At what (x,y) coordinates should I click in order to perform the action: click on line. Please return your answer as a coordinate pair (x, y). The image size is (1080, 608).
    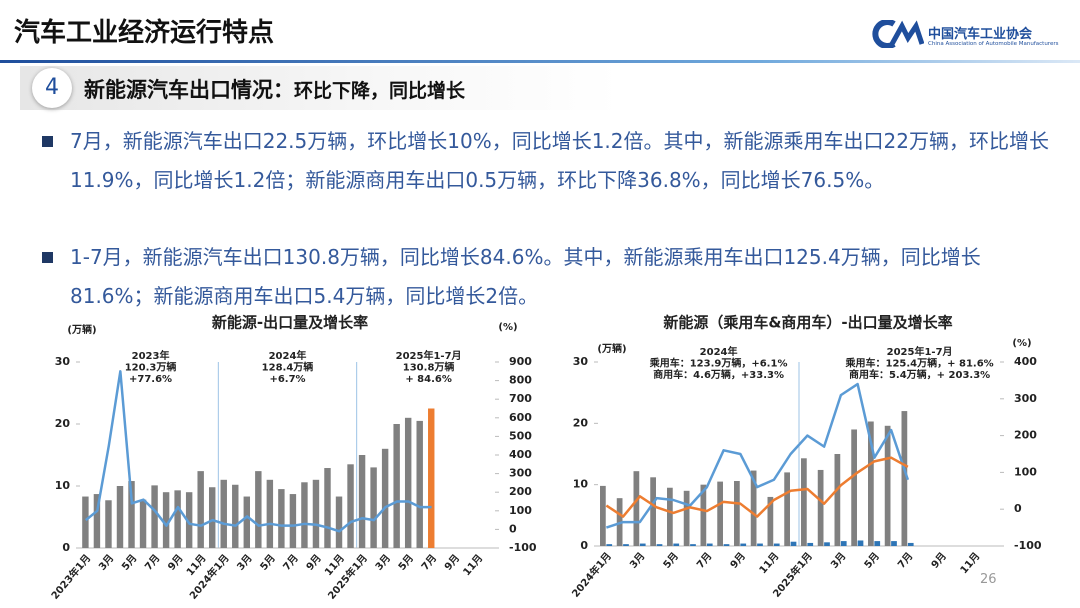
    Looking at the image, I should click on (757, 487).